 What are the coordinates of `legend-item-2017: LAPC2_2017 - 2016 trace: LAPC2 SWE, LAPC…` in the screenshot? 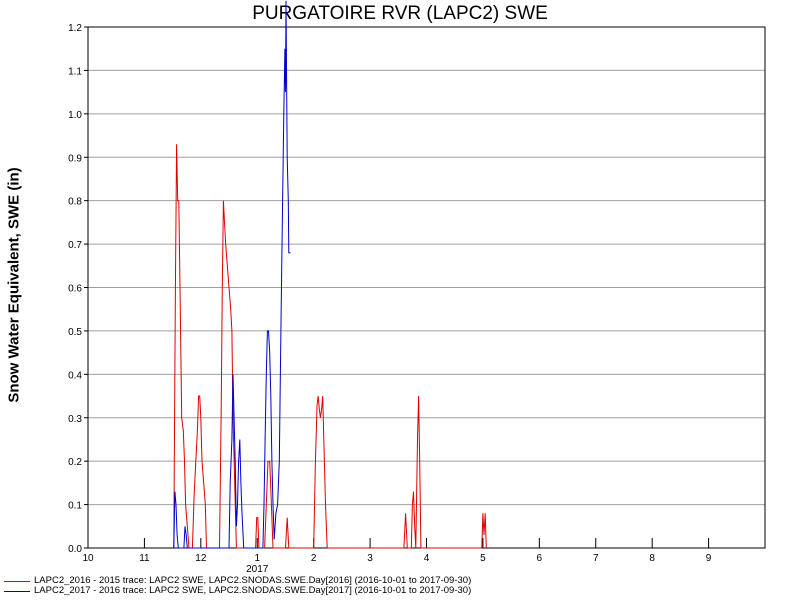 It's located at (399, 591).